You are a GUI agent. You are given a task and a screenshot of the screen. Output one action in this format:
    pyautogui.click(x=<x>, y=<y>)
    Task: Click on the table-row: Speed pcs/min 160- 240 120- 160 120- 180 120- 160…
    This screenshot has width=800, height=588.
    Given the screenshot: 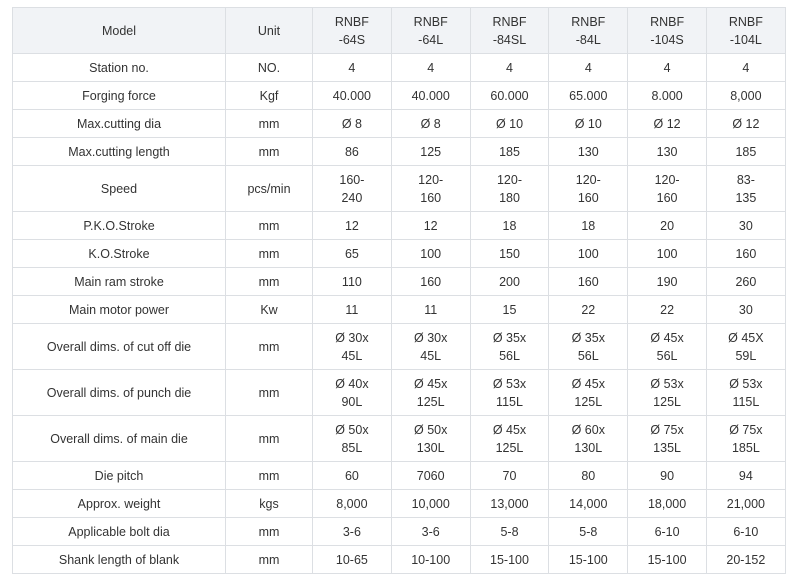 What is the action you would take?
    pyautogui.click(x=399, y=188)
    